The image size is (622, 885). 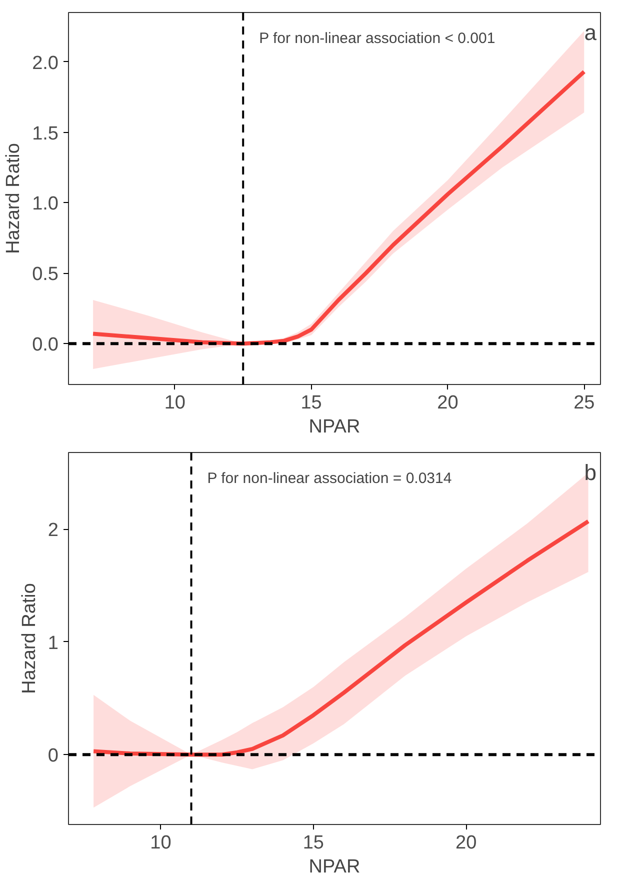 What do you see at coordinates (53, 531) in the screenshot?
I see `y-tick-label: 2` at bounding box center [53, 531].